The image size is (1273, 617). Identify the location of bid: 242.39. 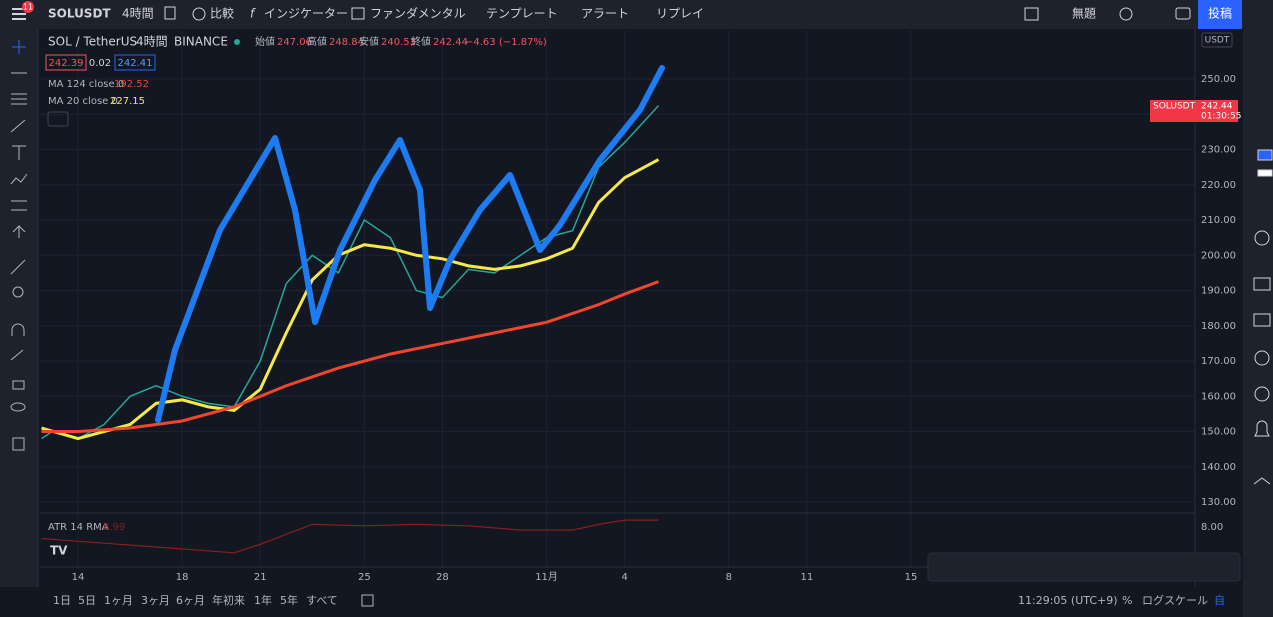
(66, 63).